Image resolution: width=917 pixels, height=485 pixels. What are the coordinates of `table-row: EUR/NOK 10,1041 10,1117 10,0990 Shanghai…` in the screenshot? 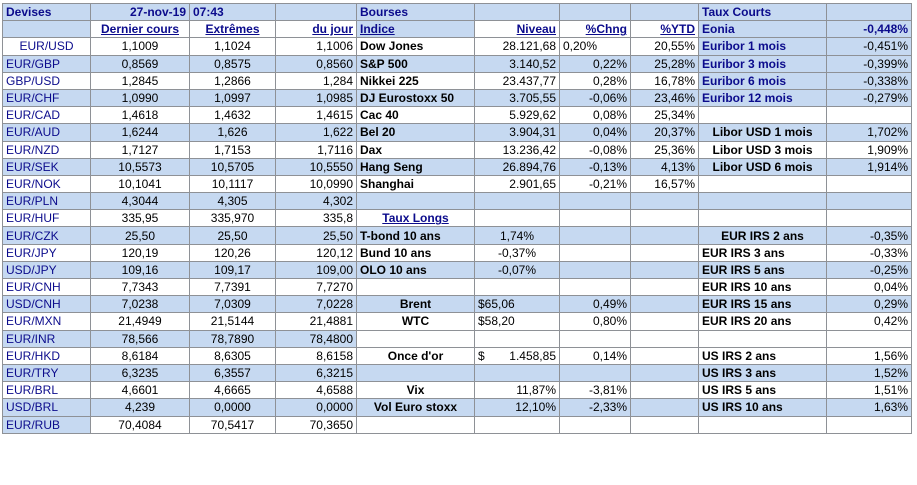 It's located at (457, 184).